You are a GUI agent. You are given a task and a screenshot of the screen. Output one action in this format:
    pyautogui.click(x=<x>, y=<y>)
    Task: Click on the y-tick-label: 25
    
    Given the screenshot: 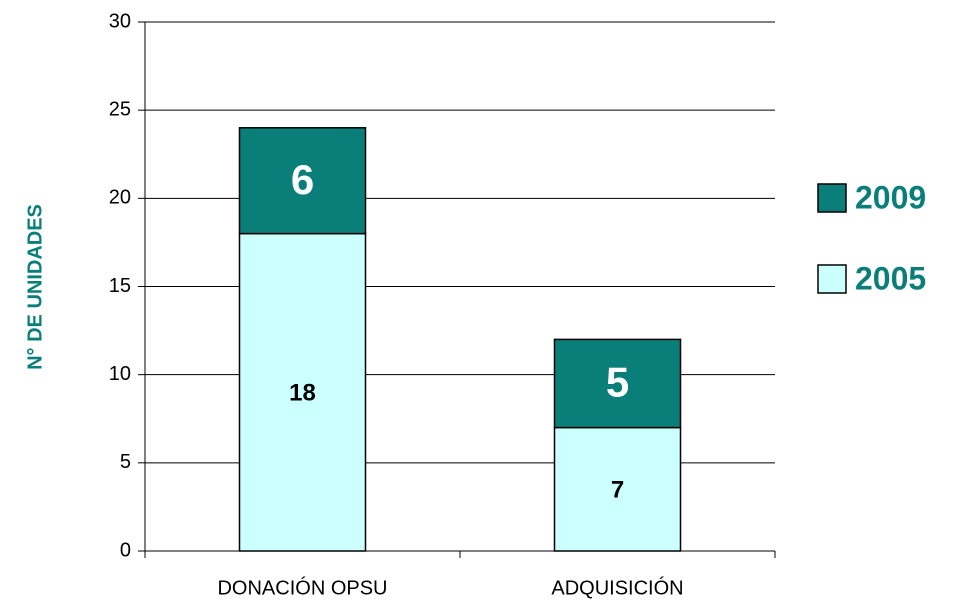 What is the action you would take?
    pyautogui.click(x=120, y=109)
    